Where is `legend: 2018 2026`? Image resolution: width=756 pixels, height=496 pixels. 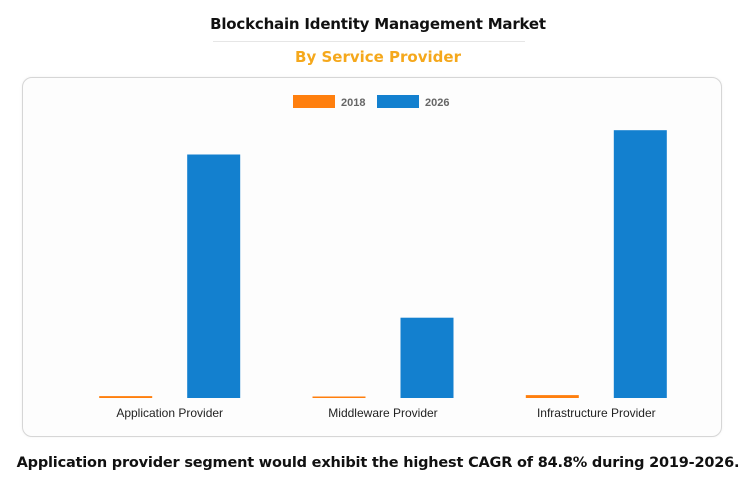 legend: 2018 2026 is located at coordinates (371, 102).